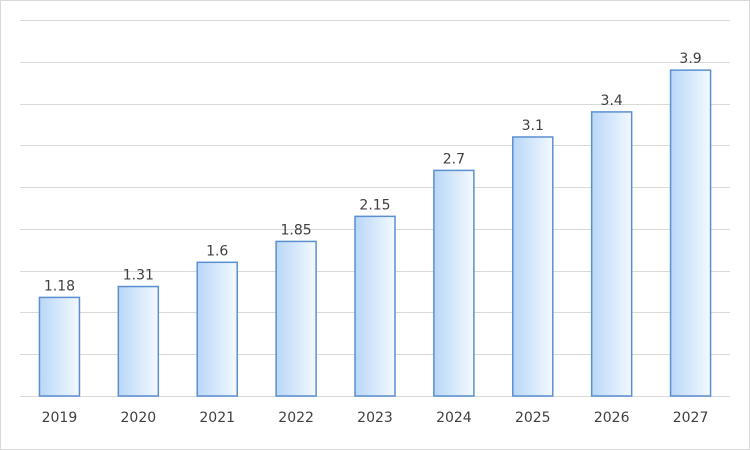 Image resolution: width=750 pixels, height=450 pixels. I want to click on x-tick-label: 2027, so click(691, 418).